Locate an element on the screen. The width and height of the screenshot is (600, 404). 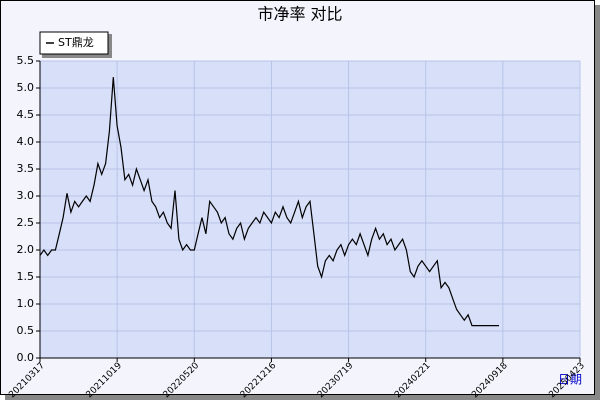
legend-label: ST鼎龙 is located at coordinates (76, 42).